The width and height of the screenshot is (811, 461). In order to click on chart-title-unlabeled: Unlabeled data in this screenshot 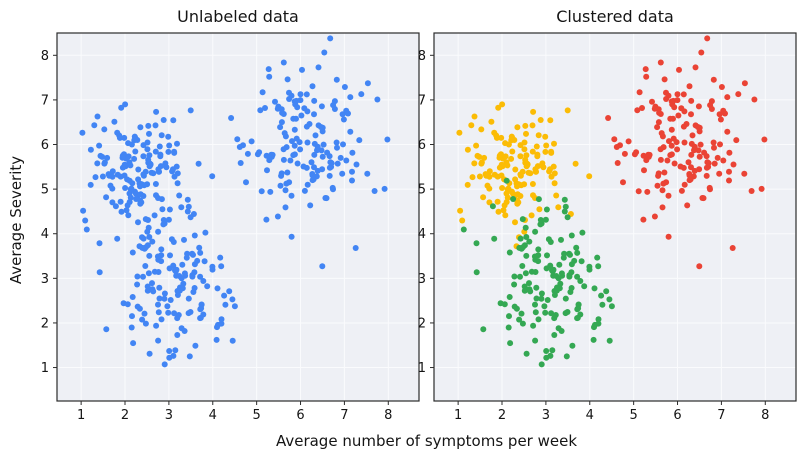, I will do `click(238, 16)`.